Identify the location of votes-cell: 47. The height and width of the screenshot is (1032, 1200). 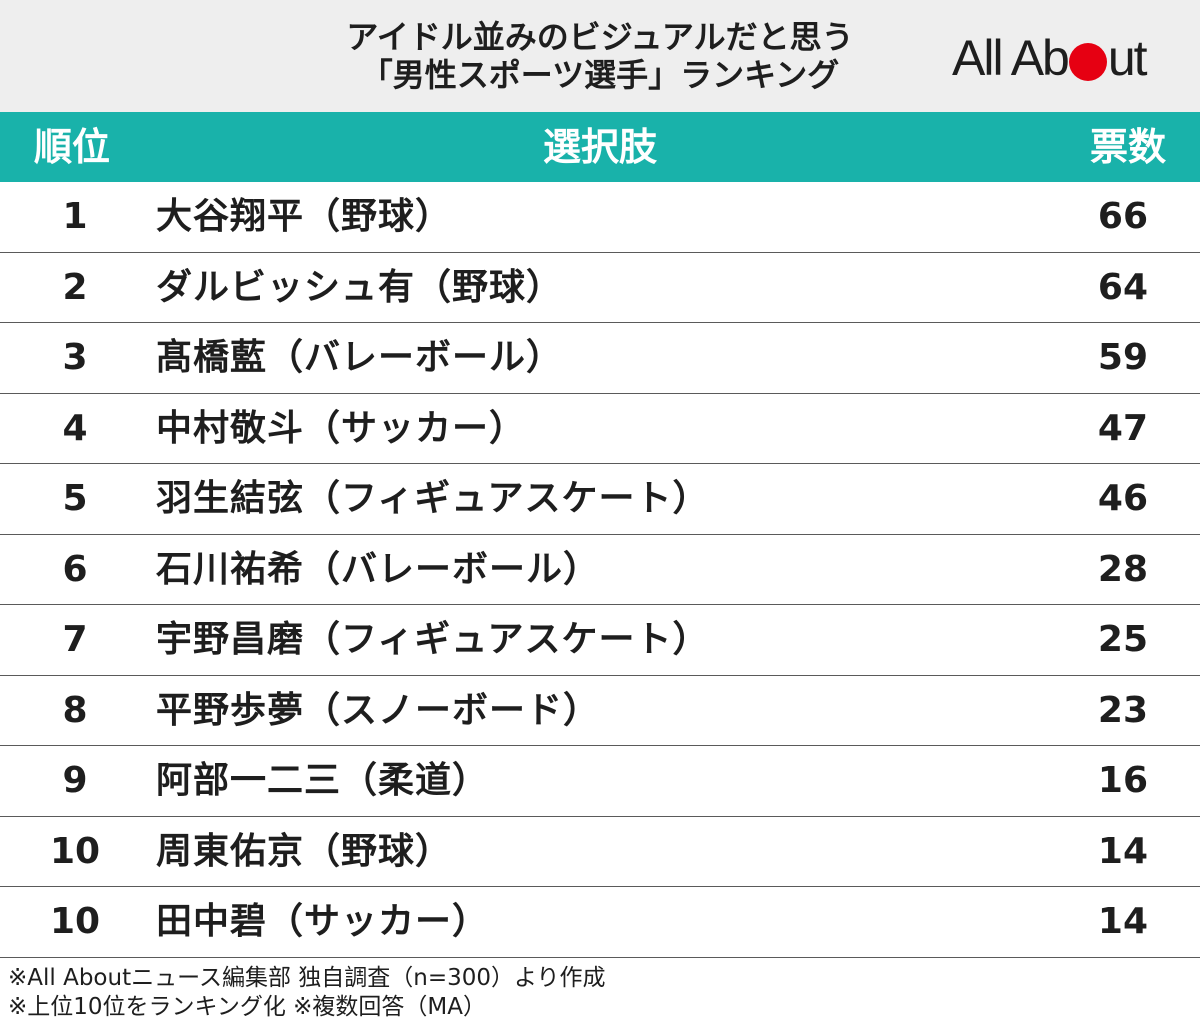
(1122, 428).